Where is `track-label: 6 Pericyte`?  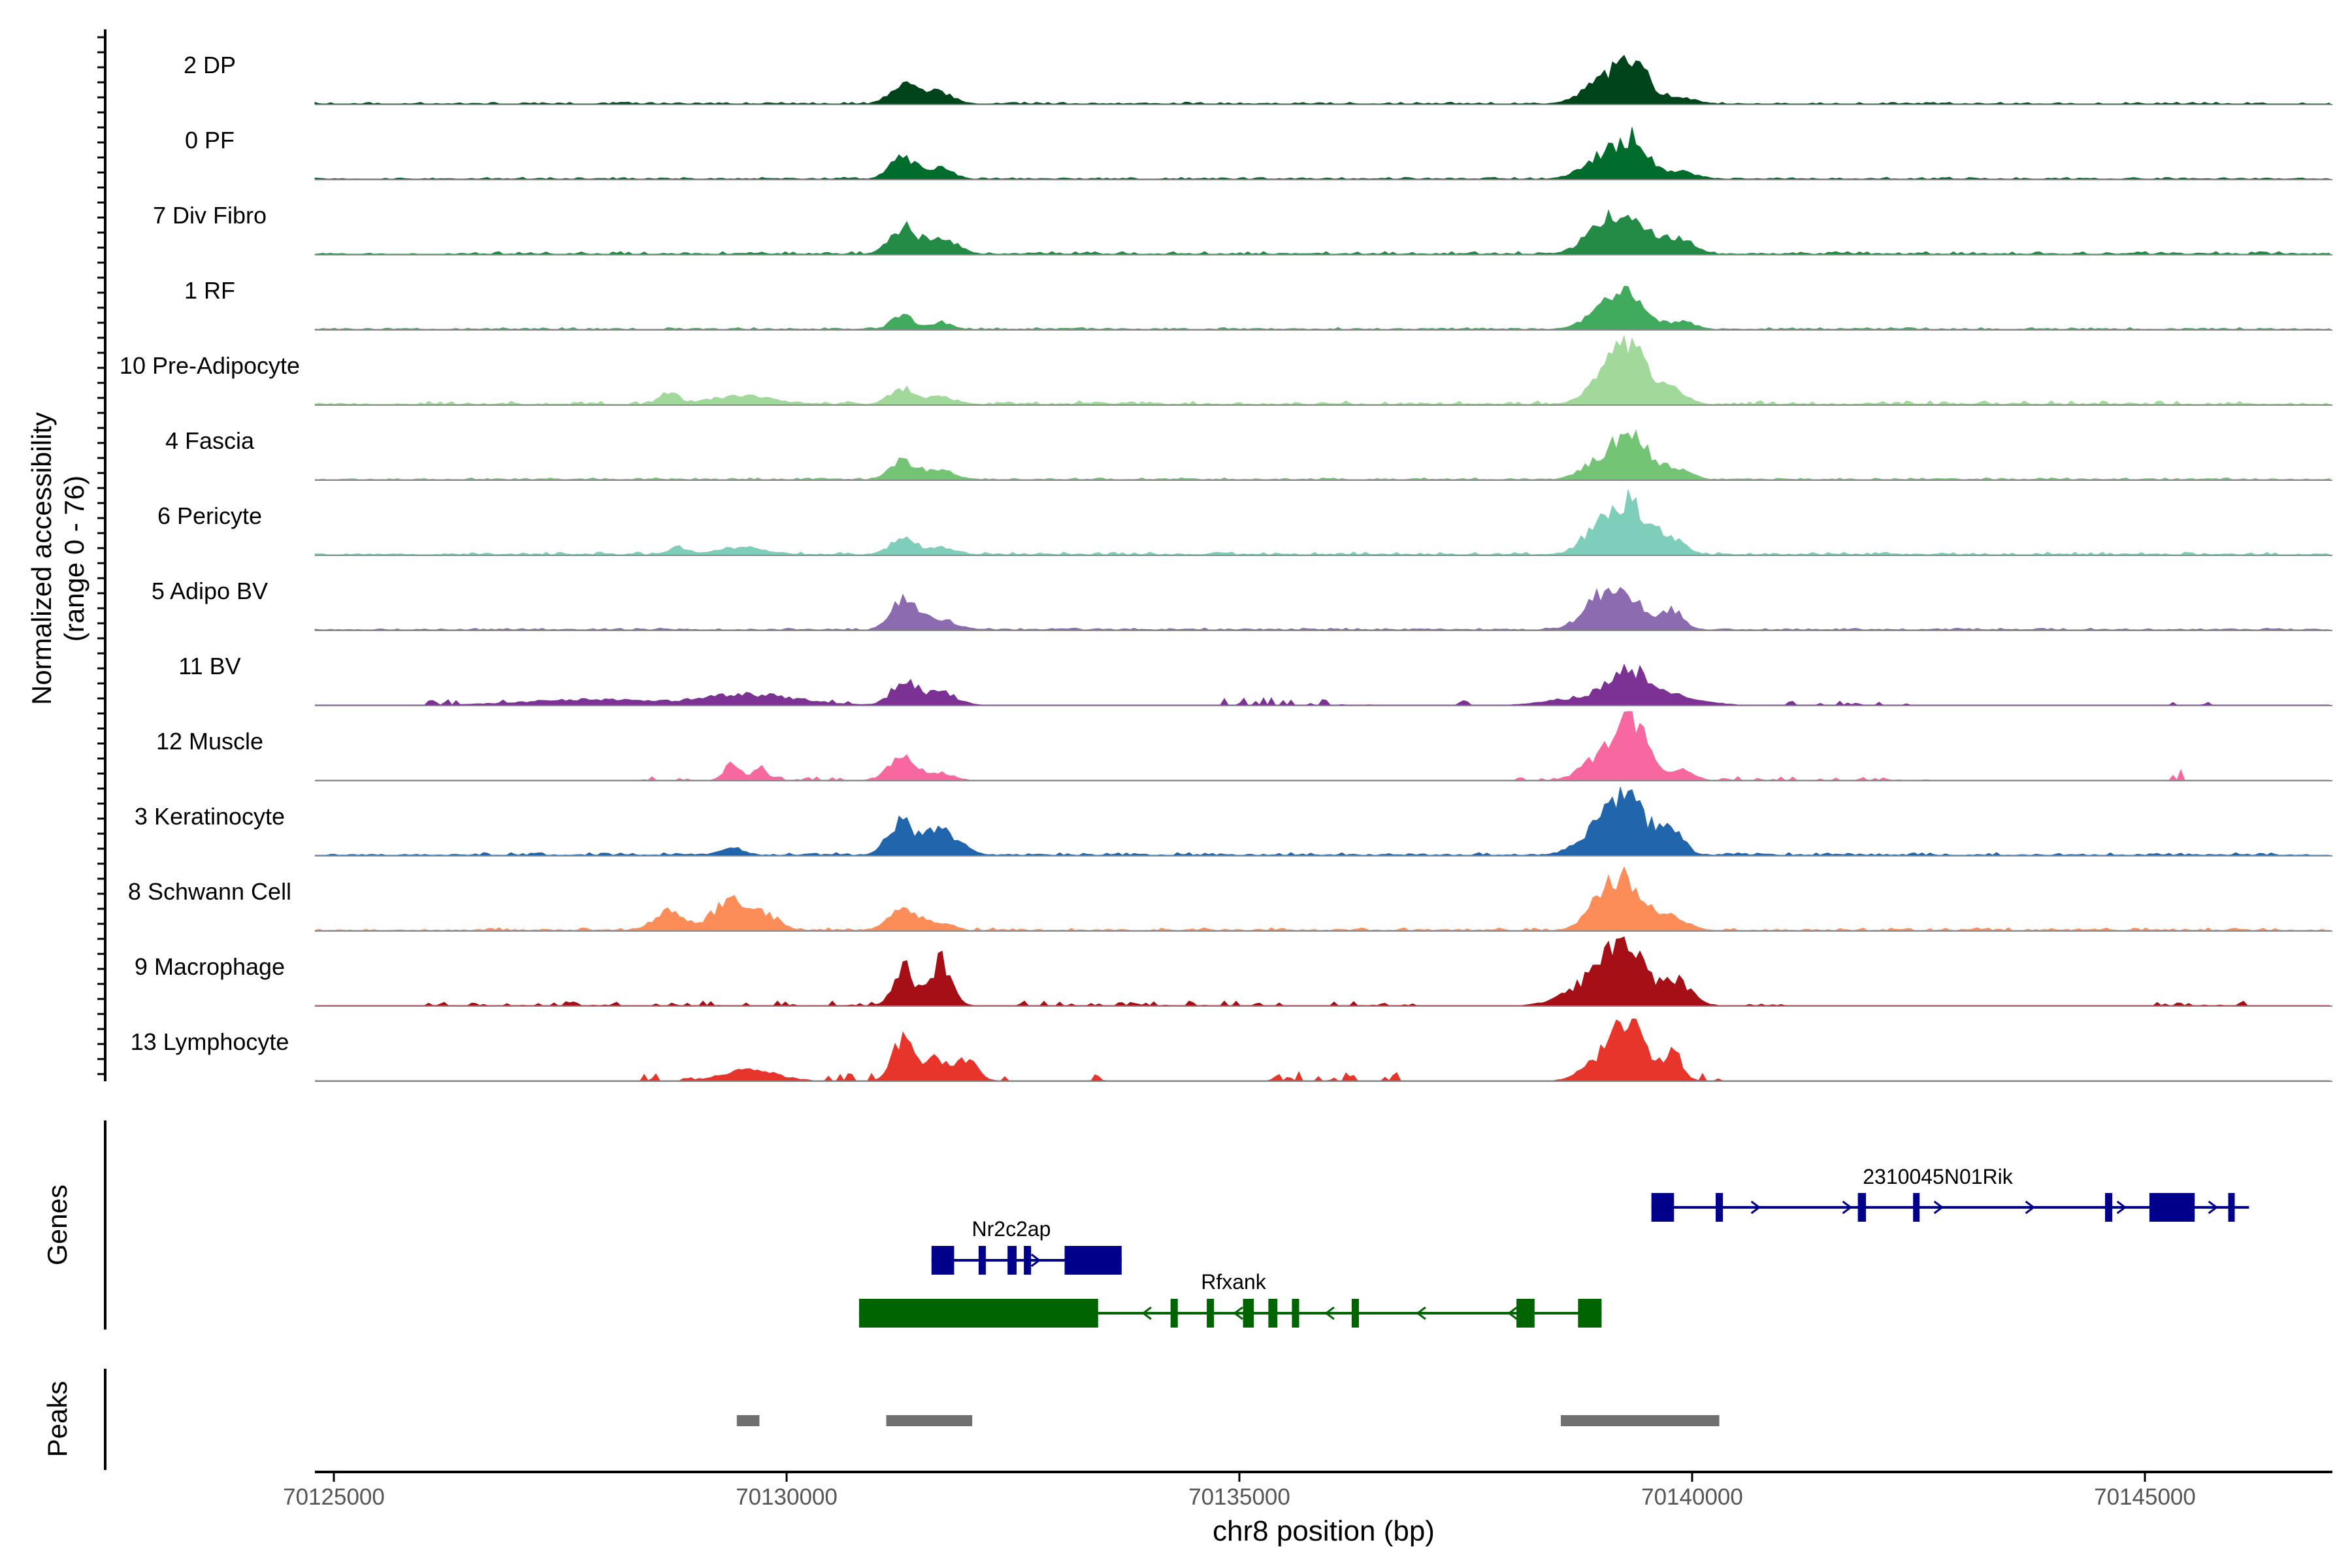
track-label: 6 Pericyte is located at coordinates (209, 515).